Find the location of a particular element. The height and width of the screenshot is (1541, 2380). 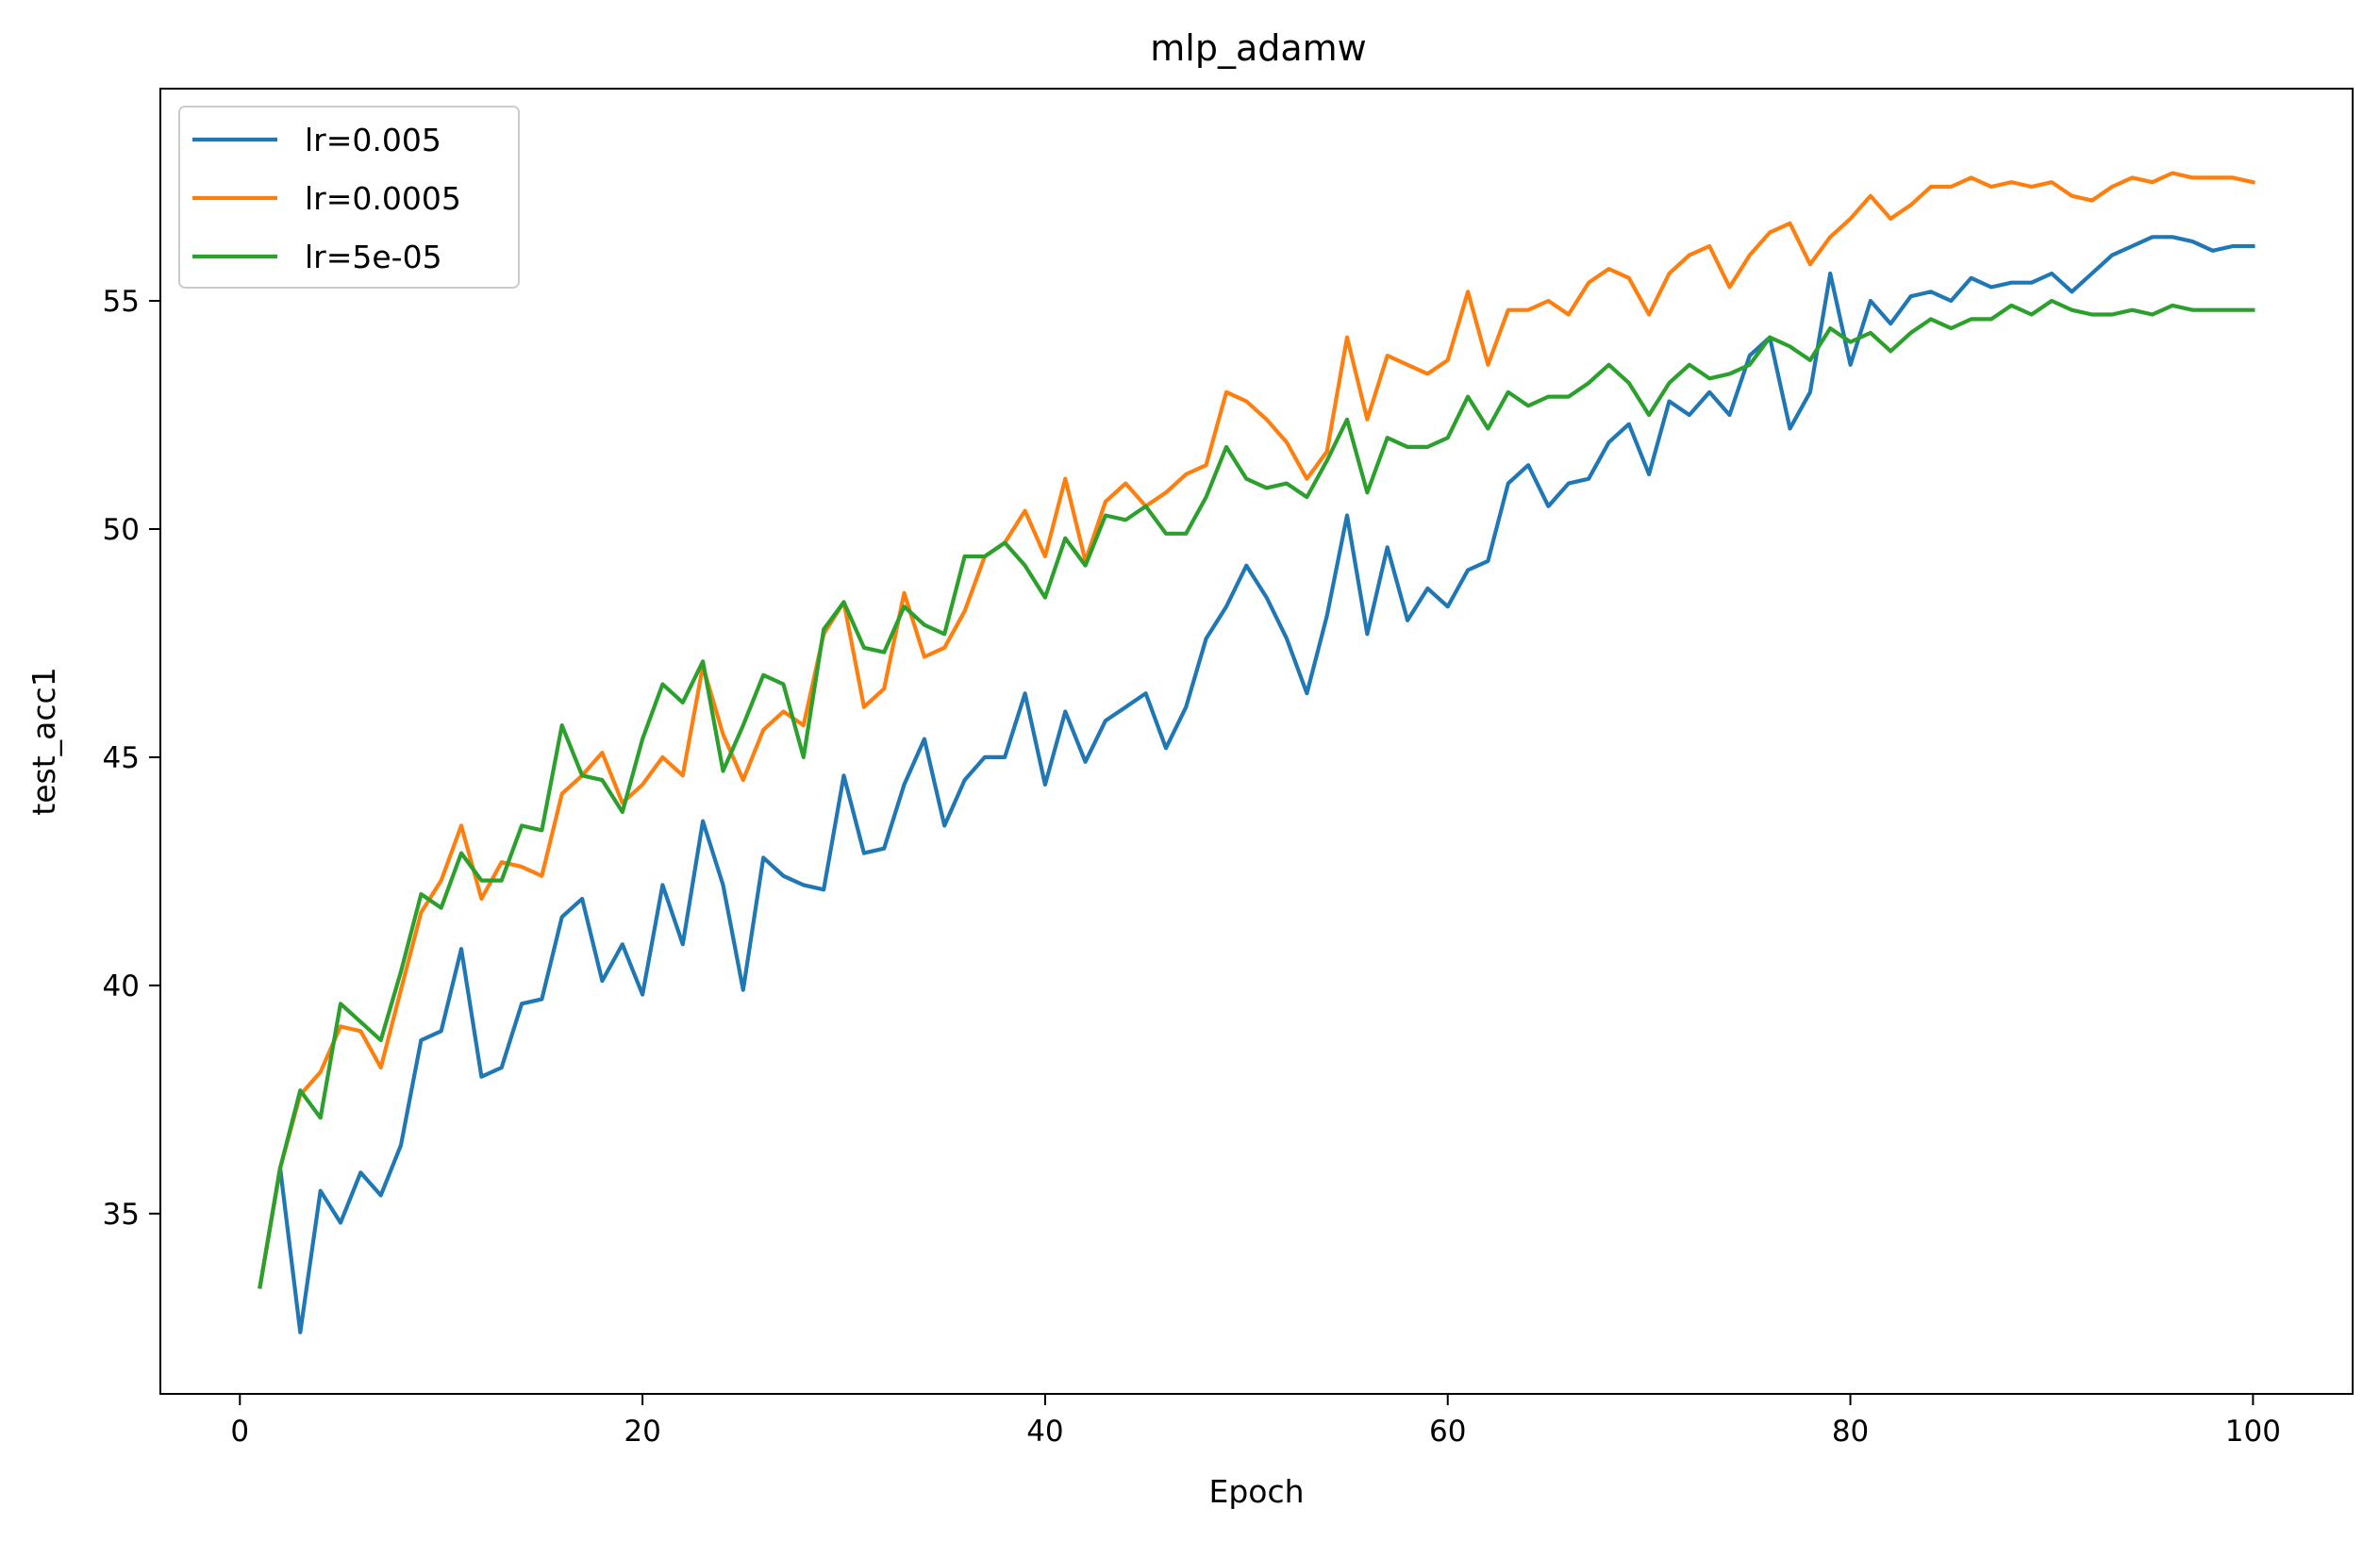

y-tick-label: 45 is located at coordinates (121, 758).